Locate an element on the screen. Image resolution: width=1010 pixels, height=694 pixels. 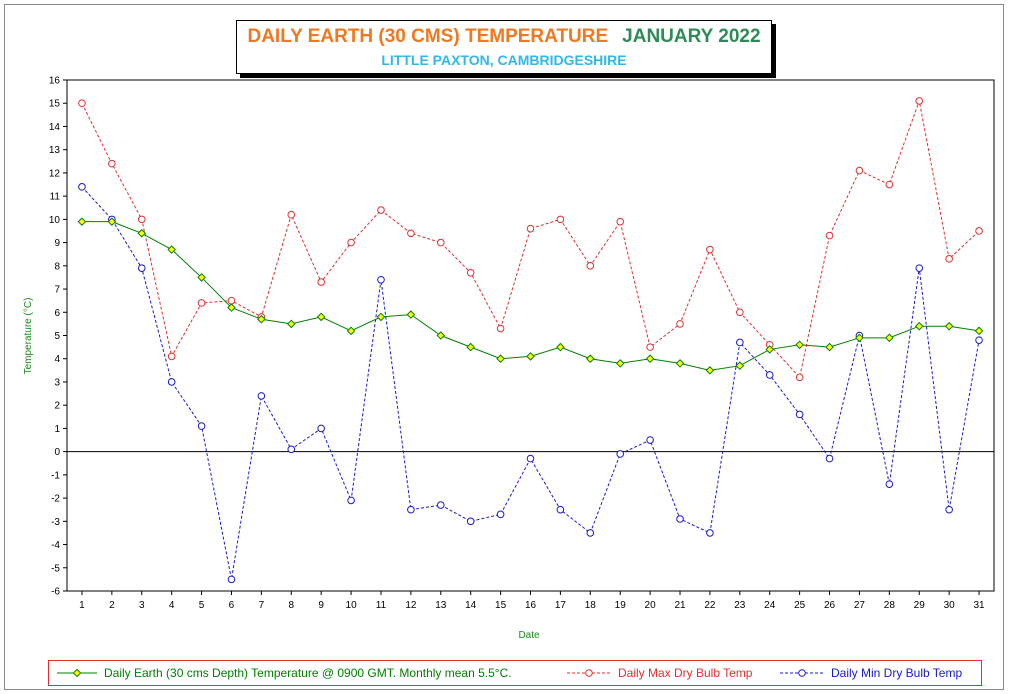
x-tick-label: 11 is located at coordinates (381, 605).